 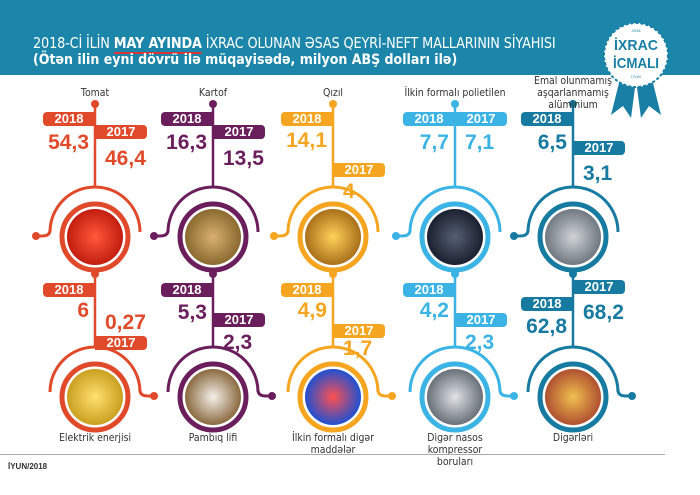 I want to click on value-2018: 4,2, so click(x=434, y=310).